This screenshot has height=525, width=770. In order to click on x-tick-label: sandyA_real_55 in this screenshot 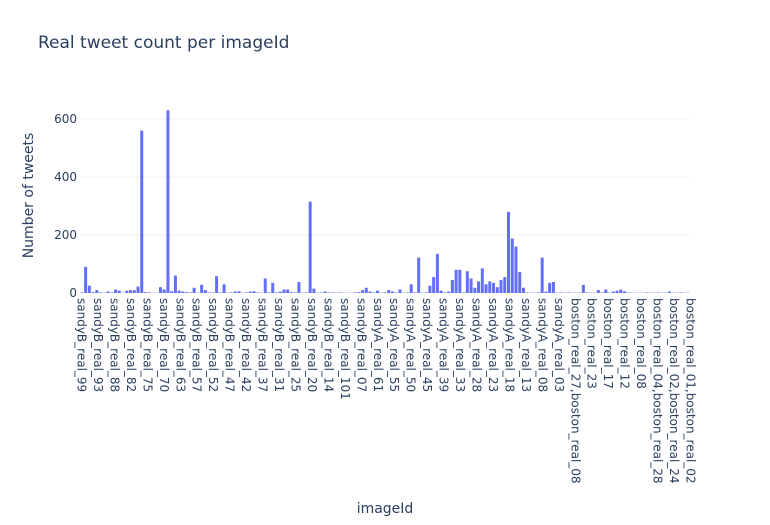, I will do `click(394, 345)`.